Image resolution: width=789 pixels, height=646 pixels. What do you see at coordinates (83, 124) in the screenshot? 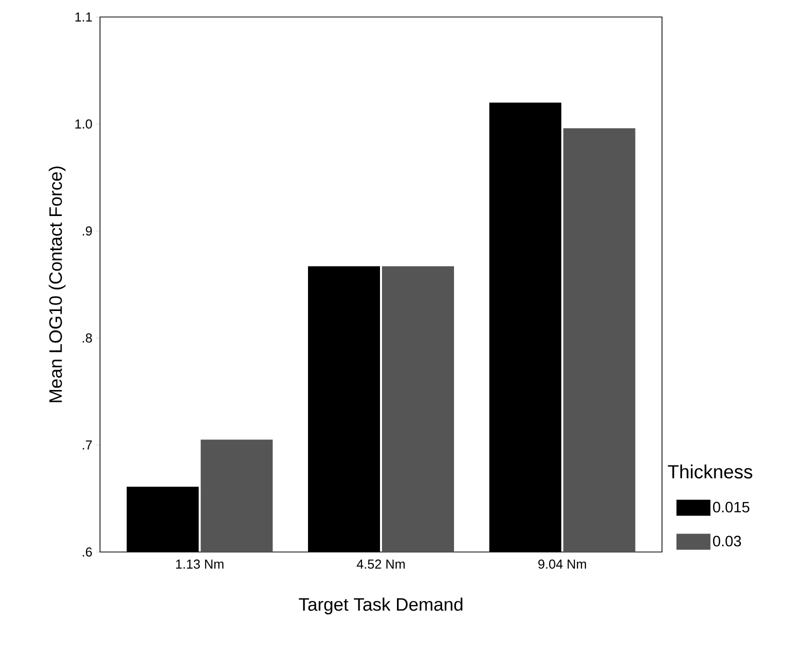
I see `y-tick-label: 1.0` at bounding box center [83, 124].